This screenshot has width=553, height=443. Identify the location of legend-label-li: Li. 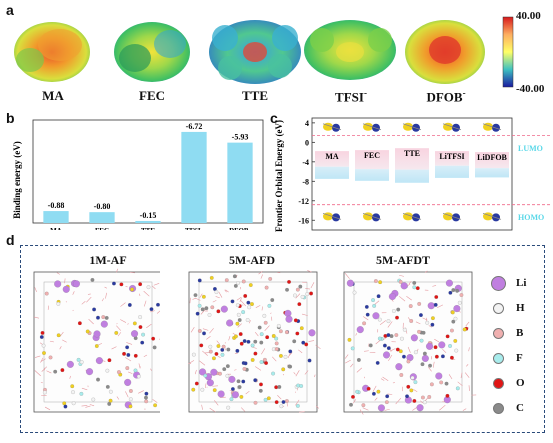
(521, 283).